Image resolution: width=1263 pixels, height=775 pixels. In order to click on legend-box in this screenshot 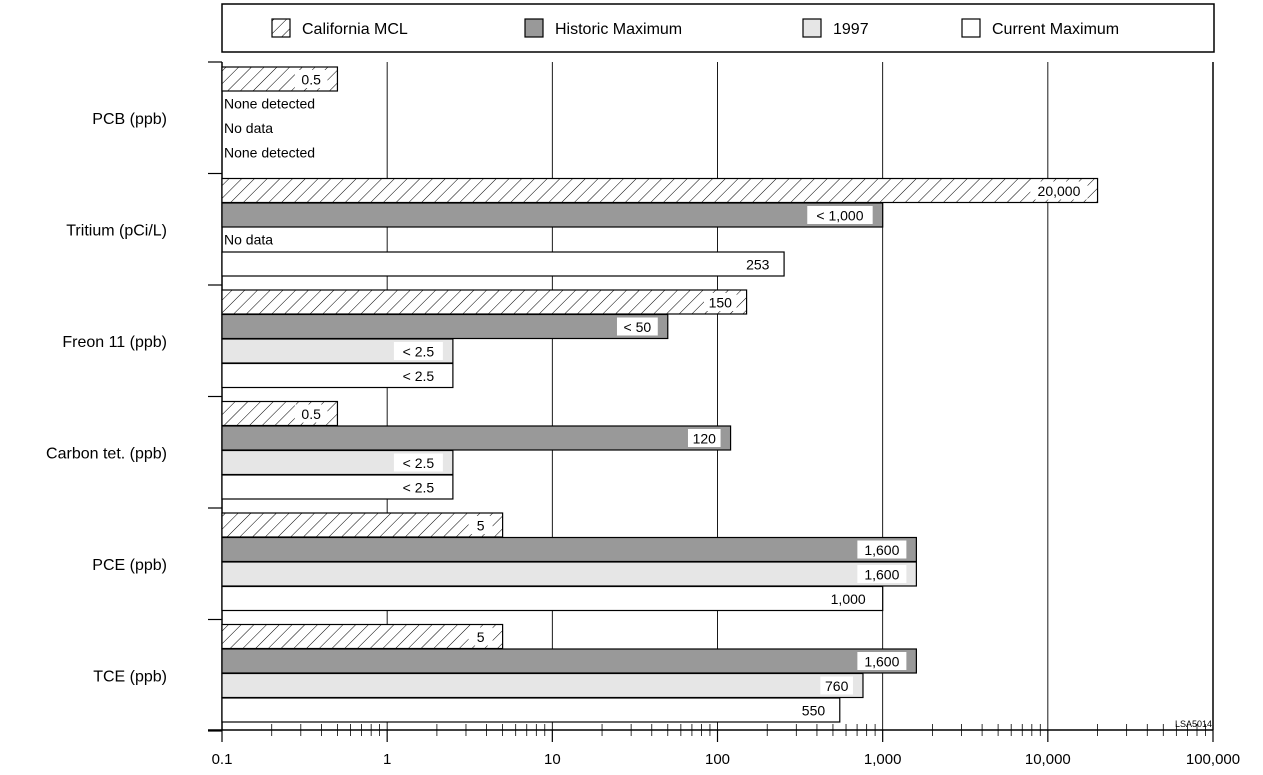, I will do `click(718, 28)`.